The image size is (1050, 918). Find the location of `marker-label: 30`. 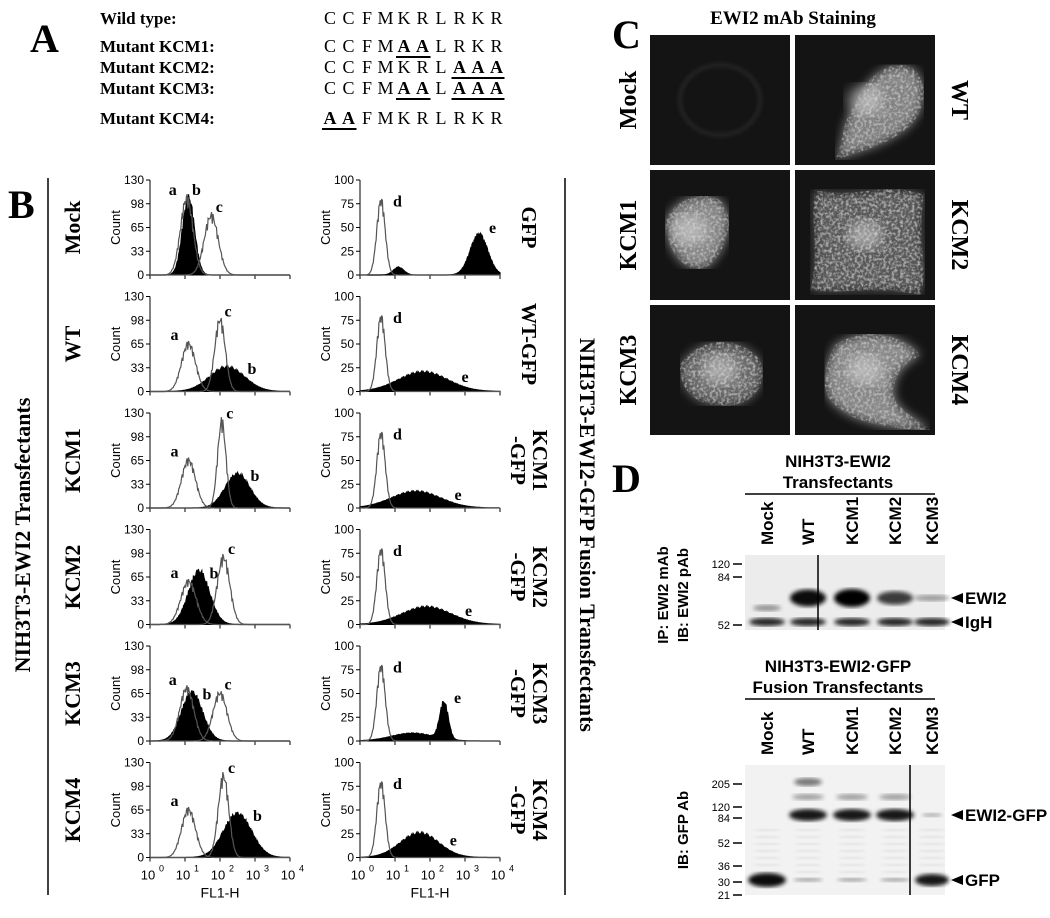

marker-label: 30 is located at coordinates (724, 883).